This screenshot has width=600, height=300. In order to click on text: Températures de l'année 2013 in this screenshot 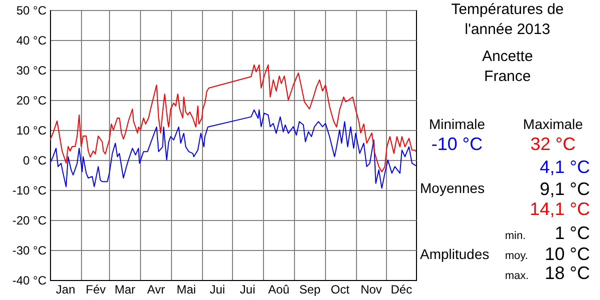, I will do `click(507, 20)`.